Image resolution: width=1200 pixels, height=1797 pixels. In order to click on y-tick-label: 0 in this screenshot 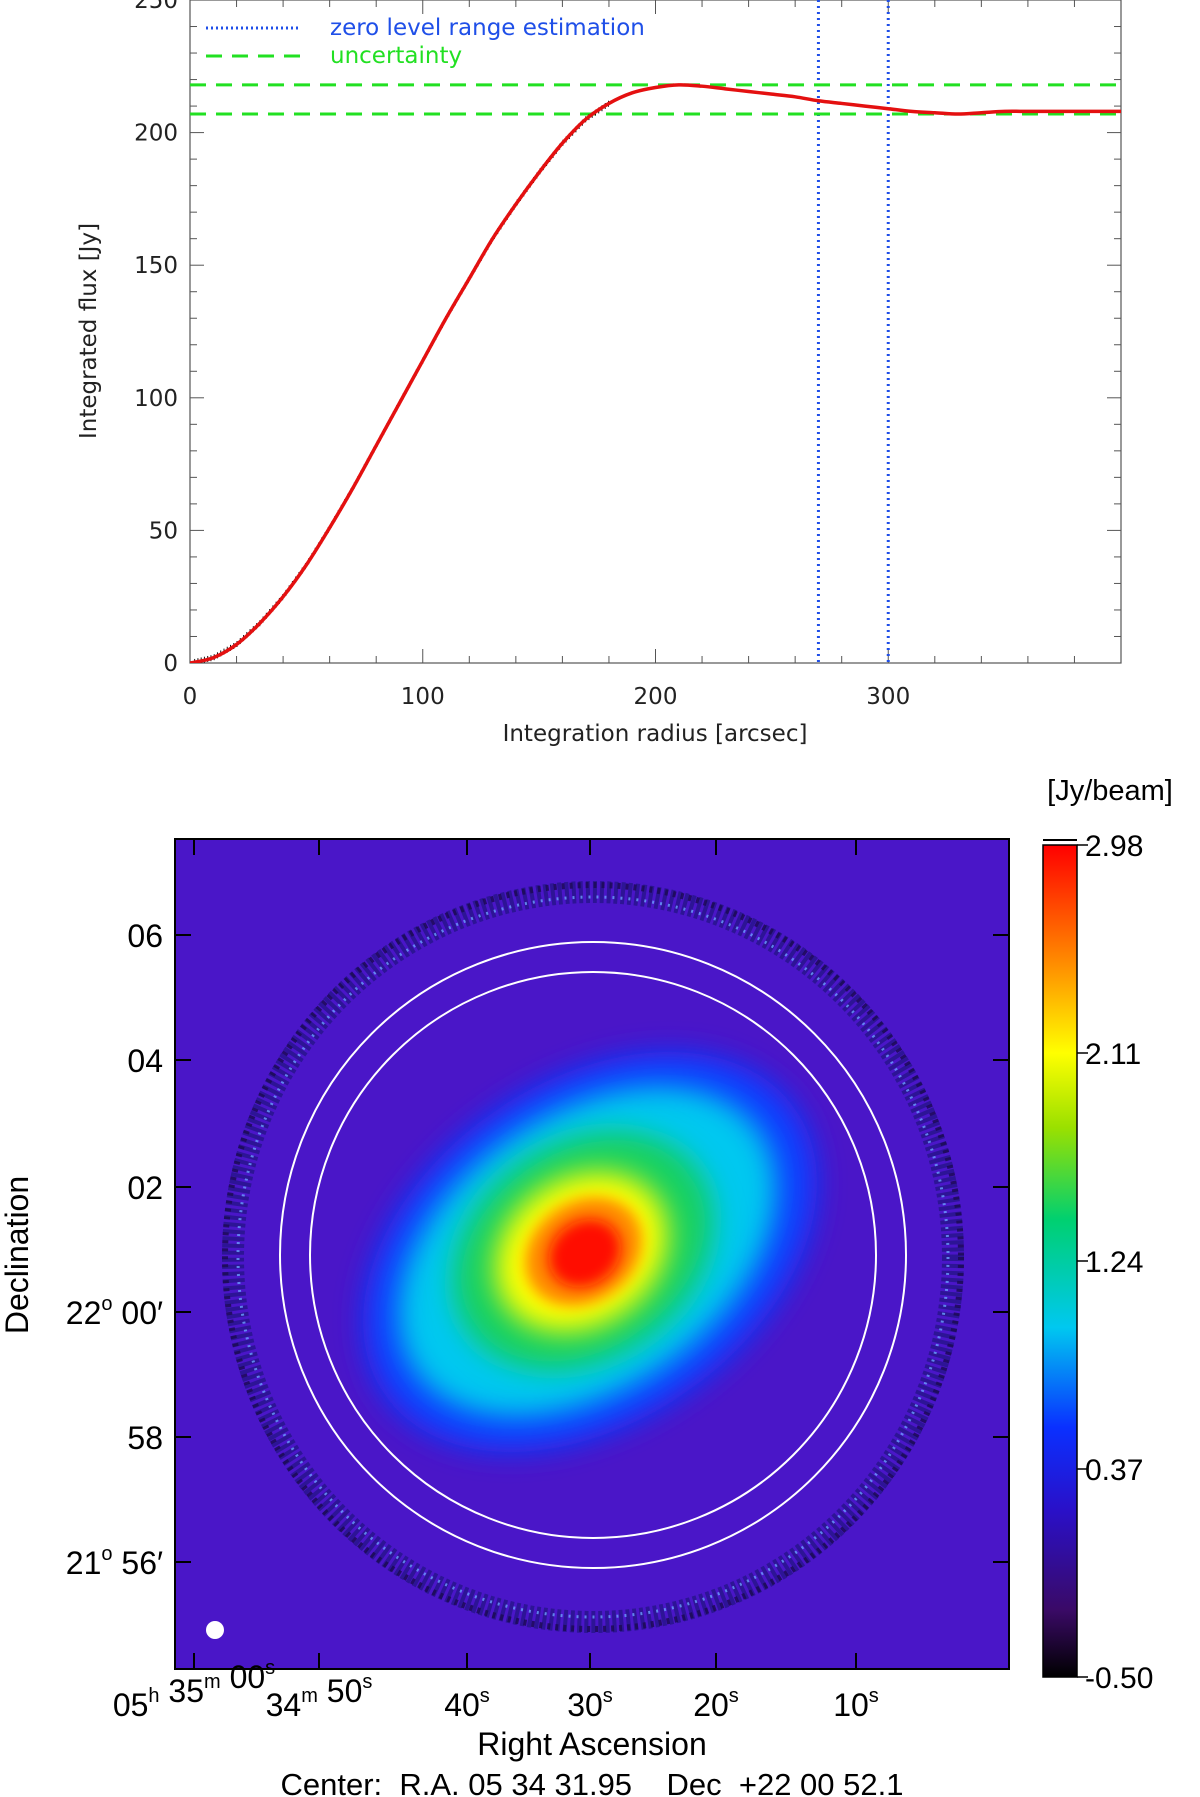, I will do `click(170, 664)`.